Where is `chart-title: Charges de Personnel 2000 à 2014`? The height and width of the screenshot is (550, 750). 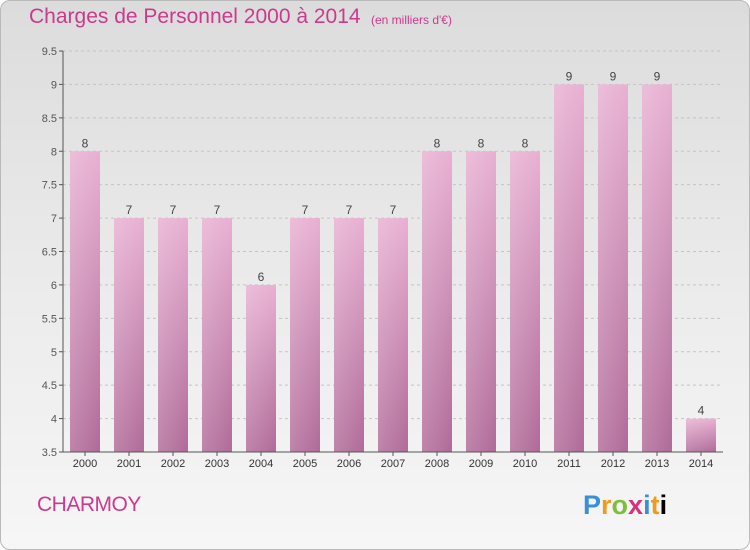
chart-title: Charges de Personnel 2000 à 2014 is located at coordinates (195, 16).